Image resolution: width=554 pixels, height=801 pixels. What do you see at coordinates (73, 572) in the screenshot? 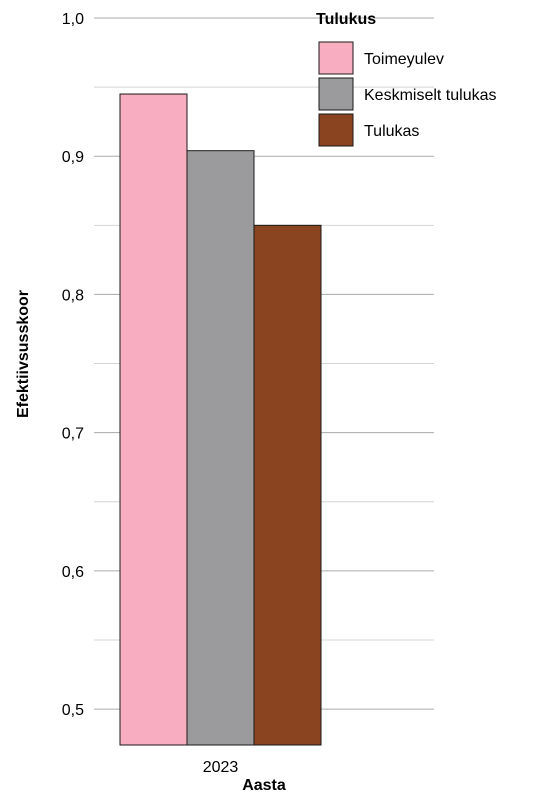
I see `y-tick-label: 0,6` at bounding box center [73, 572].